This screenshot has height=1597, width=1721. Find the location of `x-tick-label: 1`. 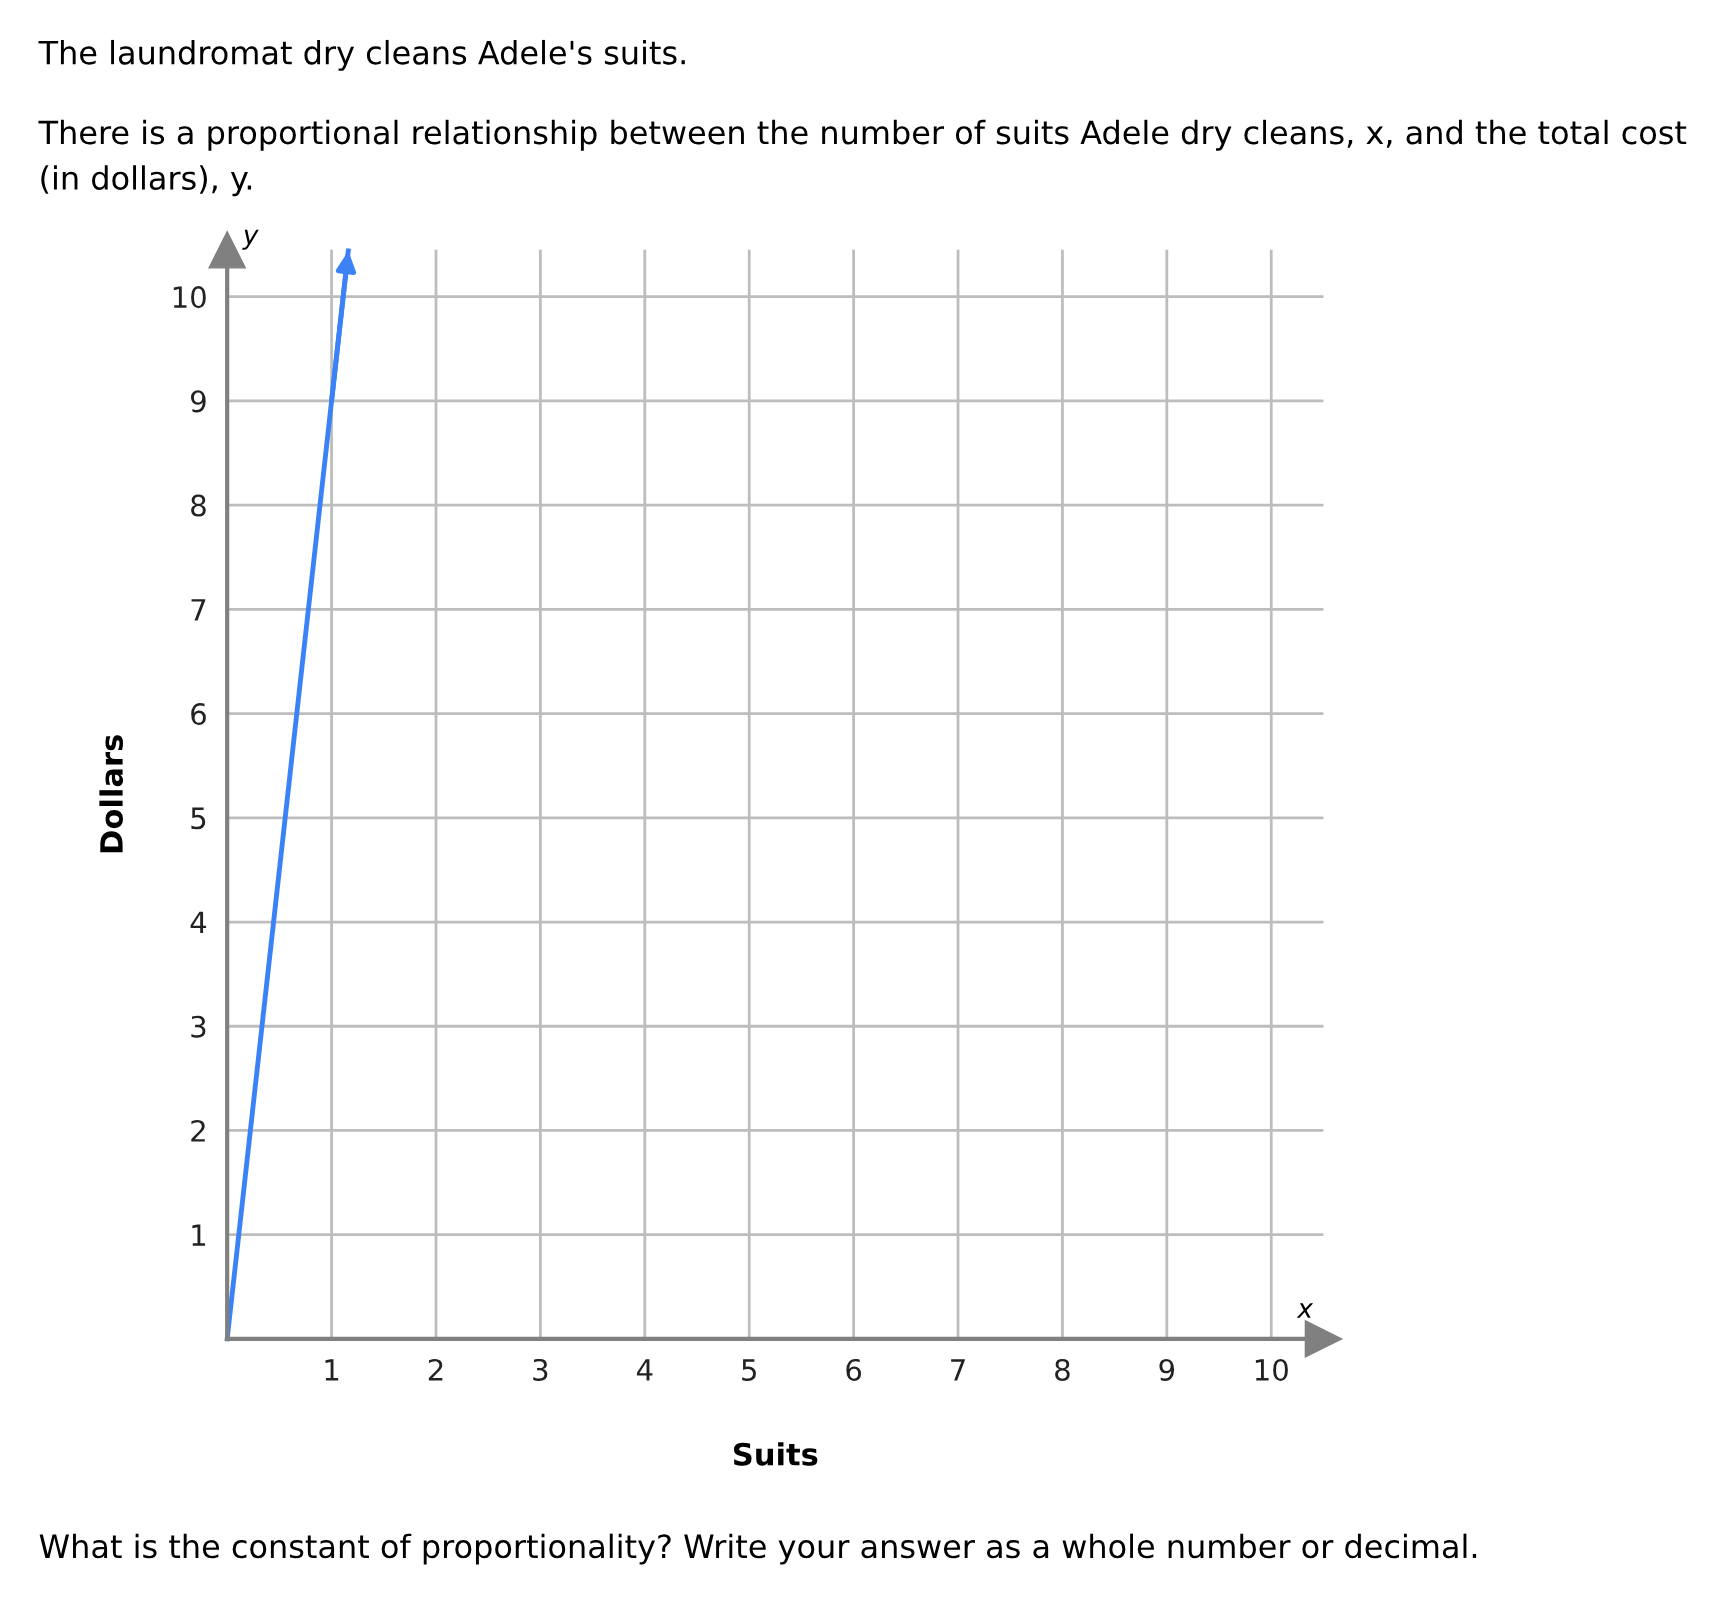

x-tick-label: 1 is located at coordinates (332, 1370).